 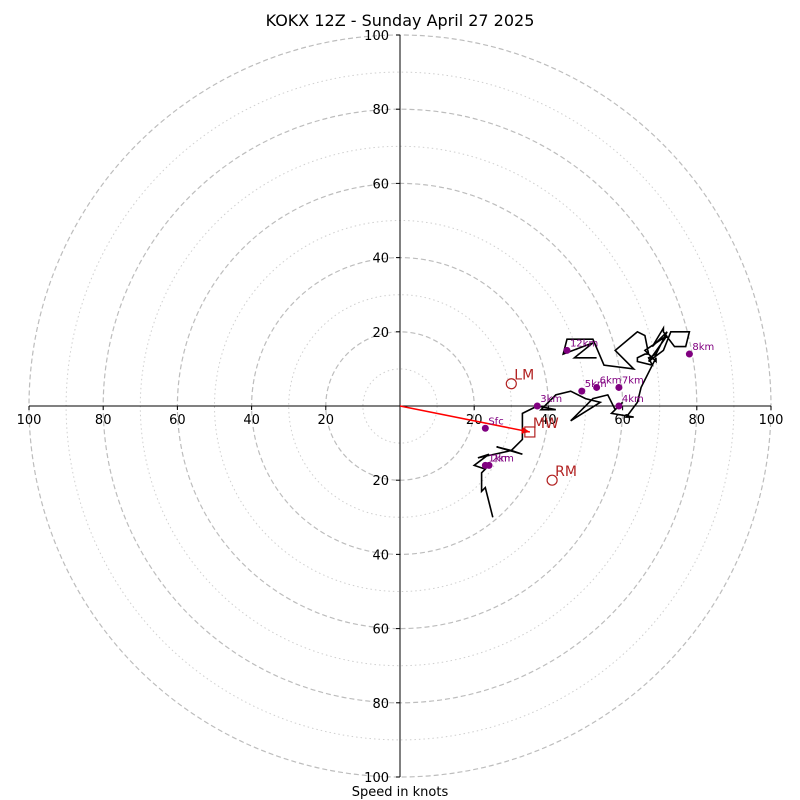 I want to click on height-marker-label: 2km, so click(x=503, y=458).